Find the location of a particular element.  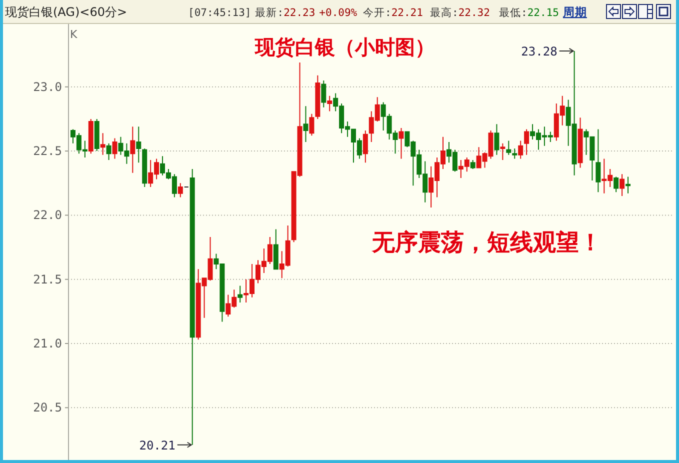

text: [07:45:13] is located at coordinates (220, 13).